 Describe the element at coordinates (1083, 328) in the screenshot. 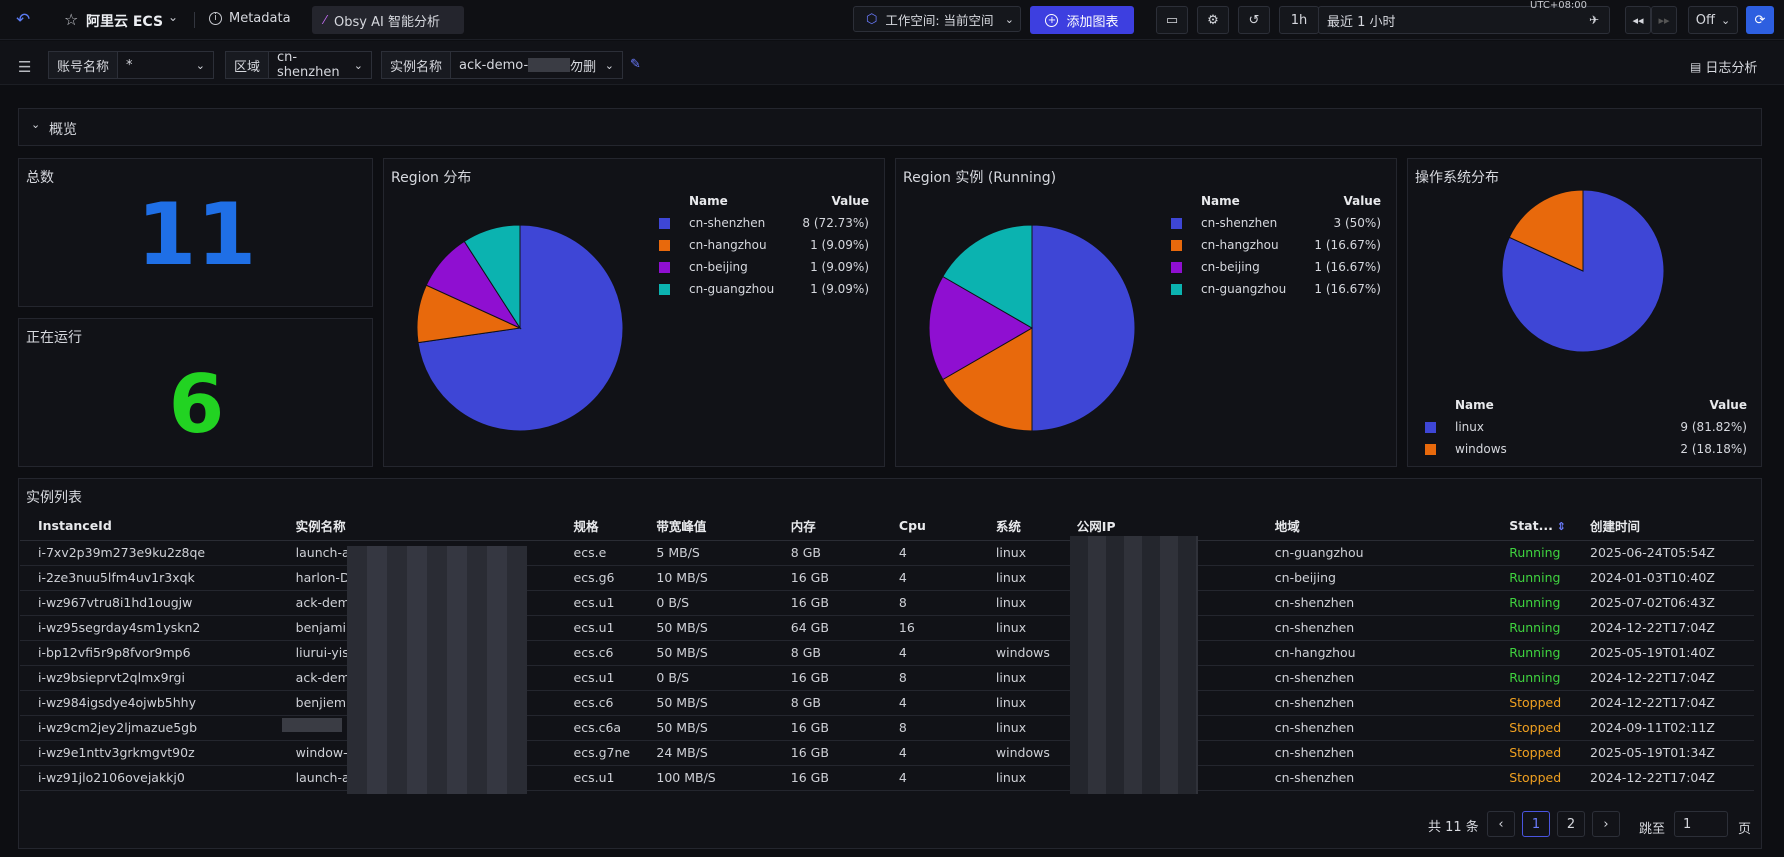

I see `pie-slice-cn-shenzhen` at that location.